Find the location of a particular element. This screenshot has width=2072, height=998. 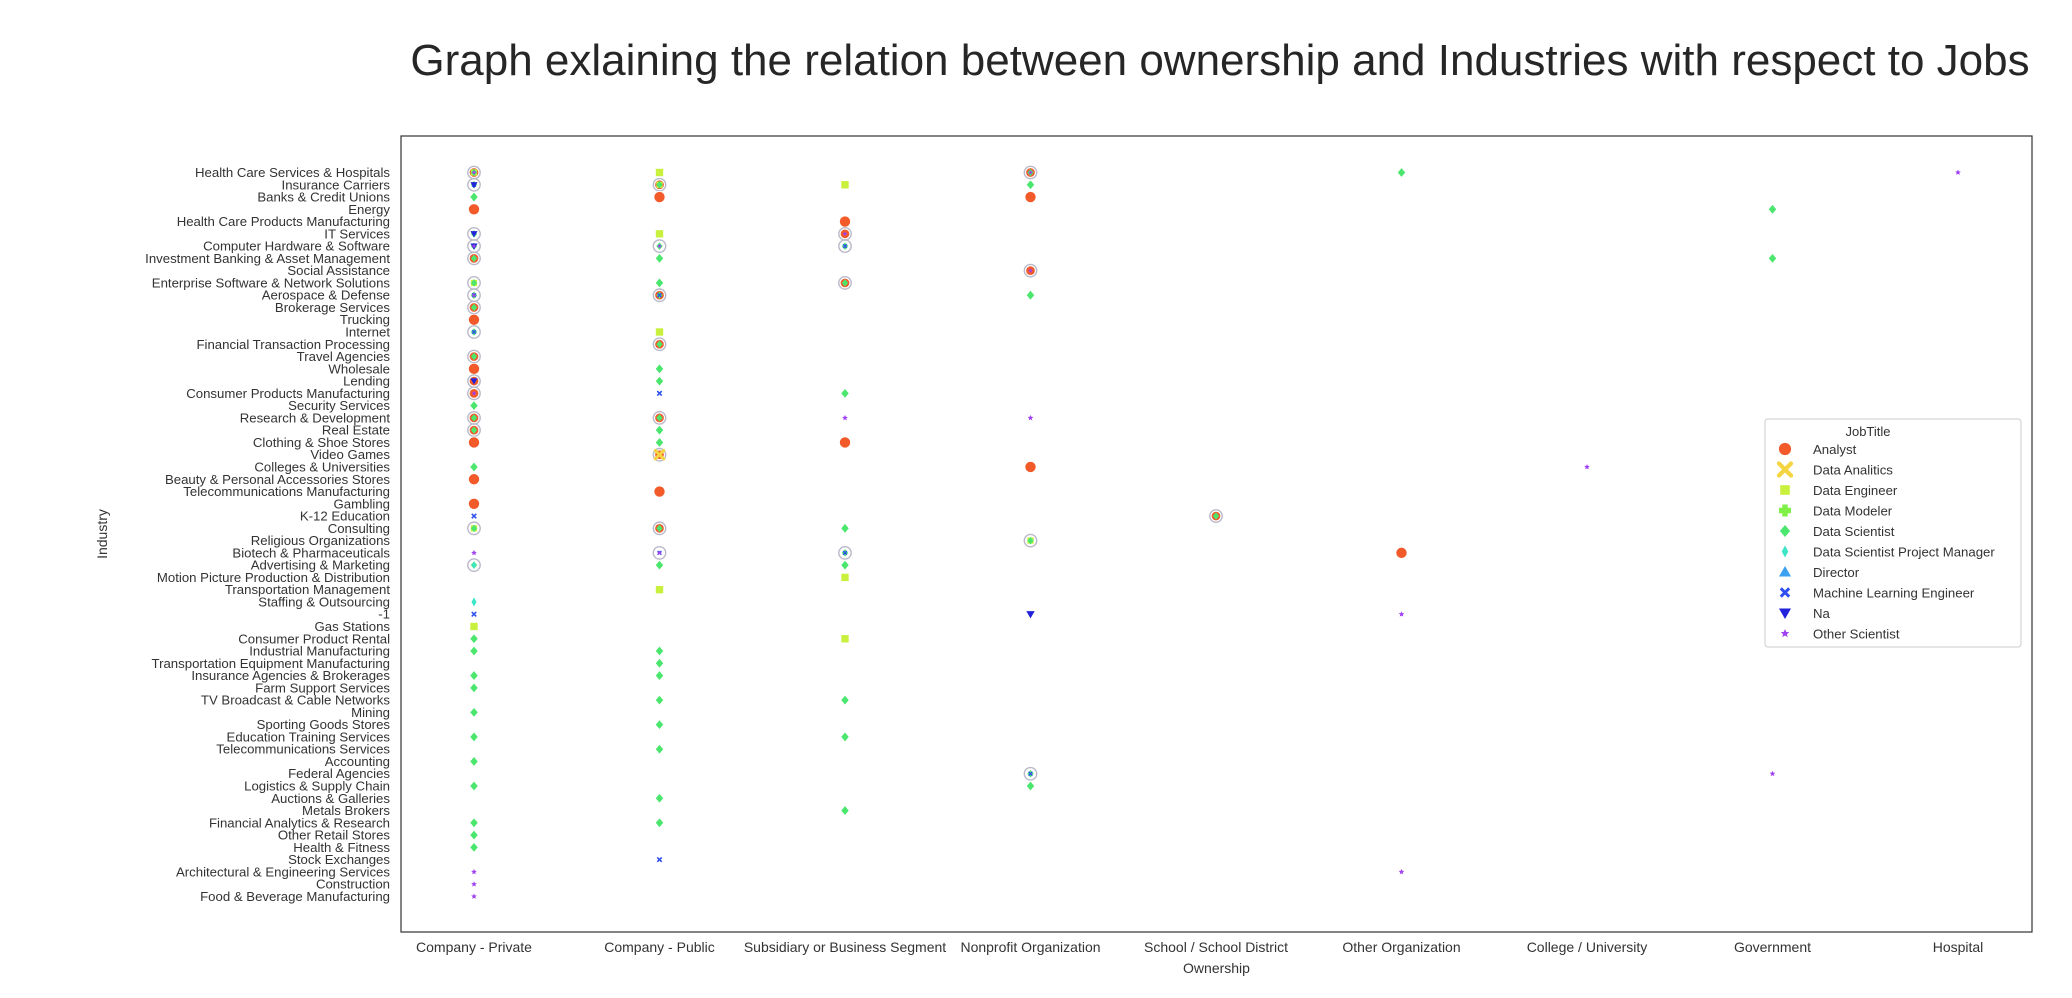

legend-item: Data Analitics is located at coordinates (1834, 469).